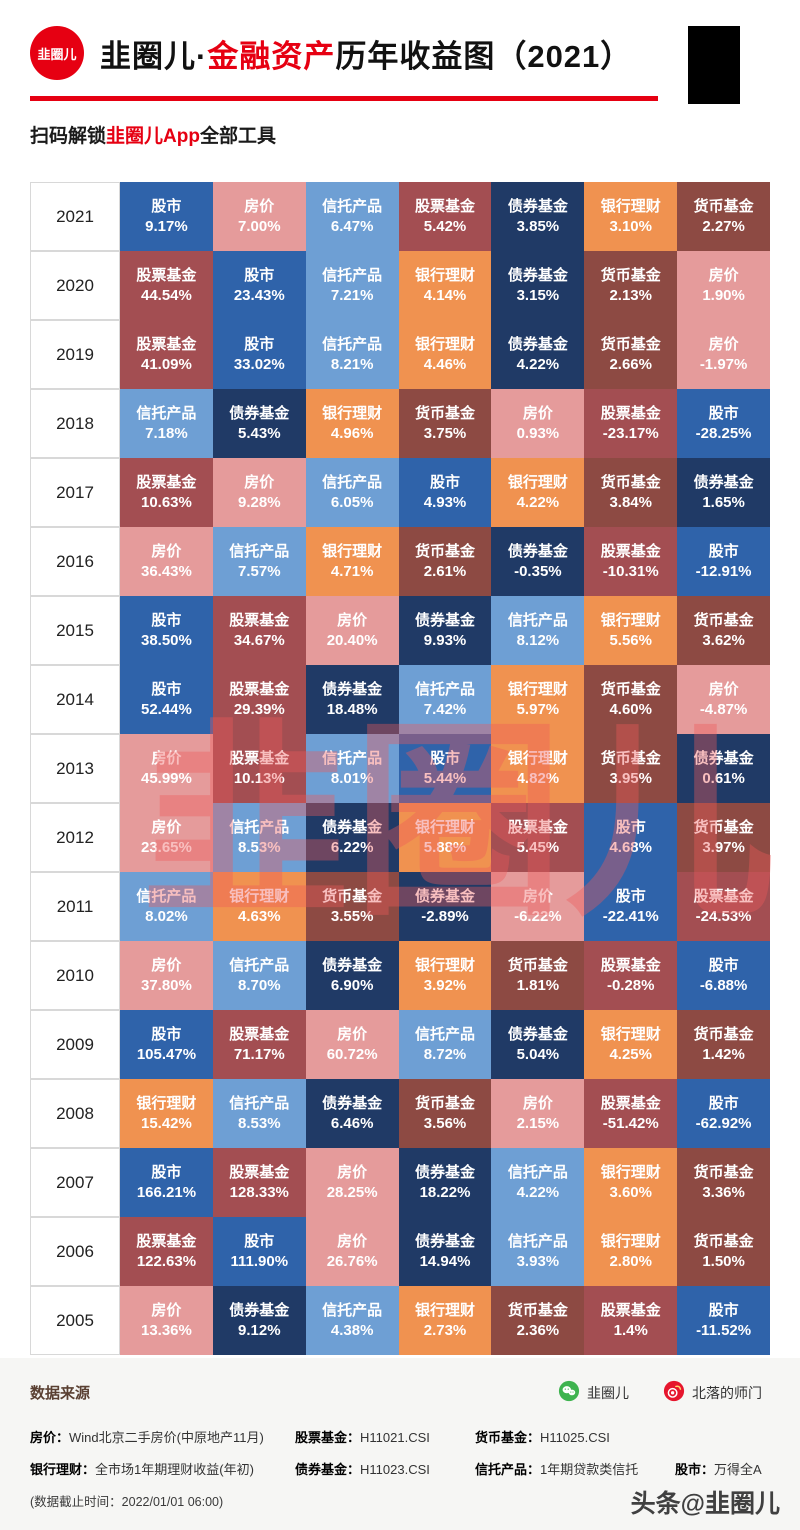 Image resolution: width=800 pixels, height=1530 pixels. I want to click on asset-return: 3.92%, so click(445, 985).